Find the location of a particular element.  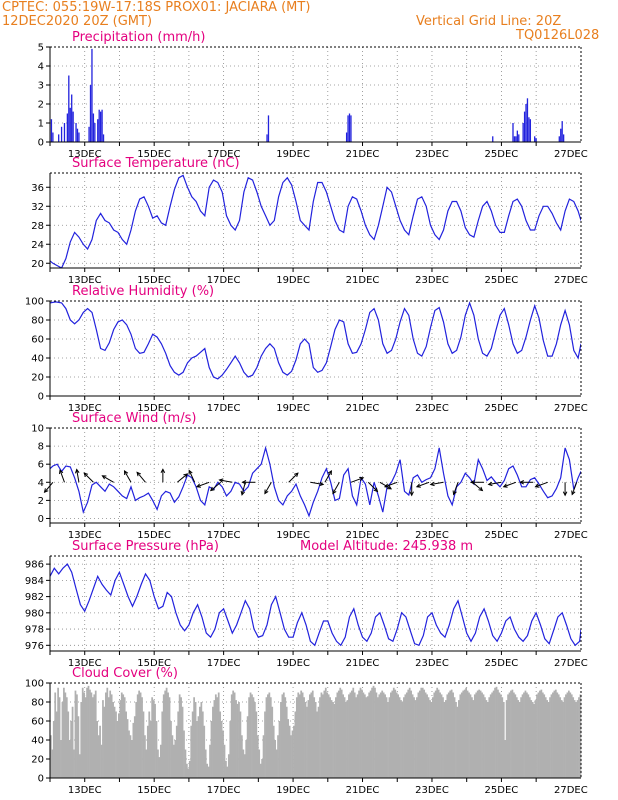

cloud-ytick-label: 100 is located at coordinates (34, 684).